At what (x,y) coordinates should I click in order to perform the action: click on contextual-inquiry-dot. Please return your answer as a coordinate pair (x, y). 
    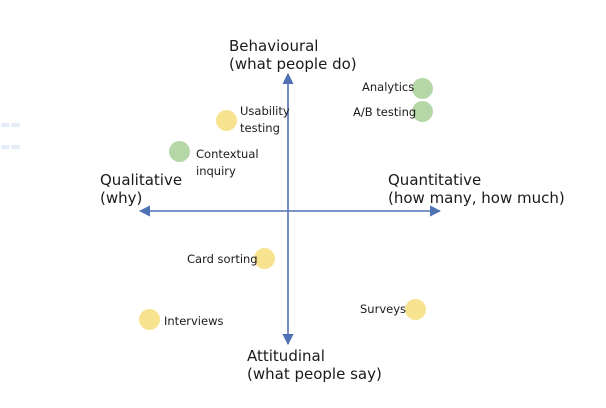
    Looking at the image, I should click on (179, 151).